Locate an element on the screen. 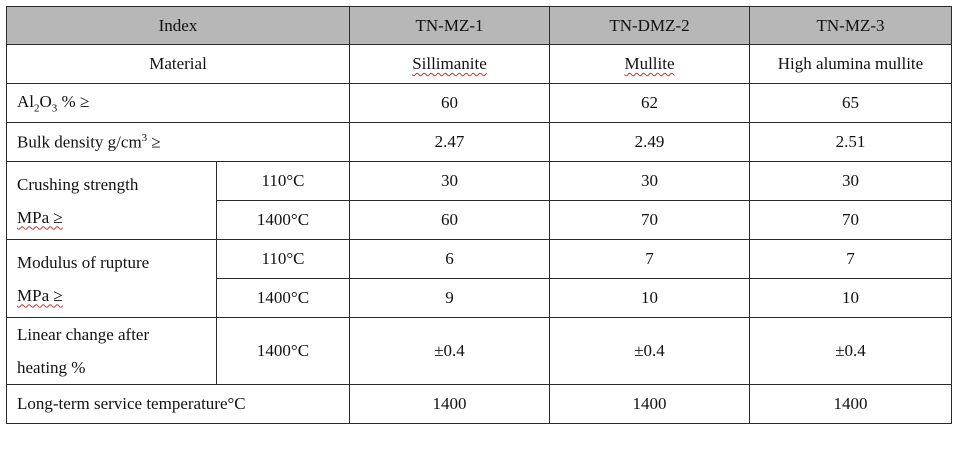  service-temp-value-1: 1400 is located at coordinates (449, 404).